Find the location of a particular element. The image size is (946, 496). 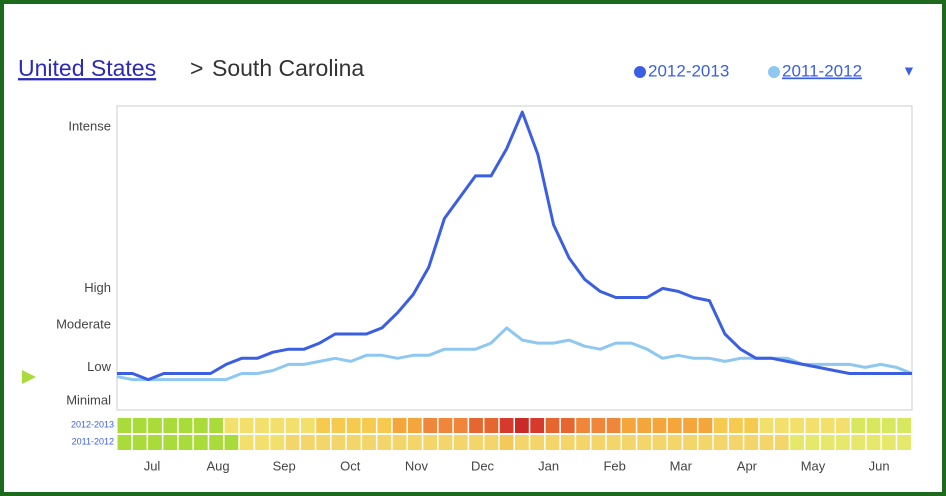

y-tick-label: Moderate is located at coordinates (83, 323).